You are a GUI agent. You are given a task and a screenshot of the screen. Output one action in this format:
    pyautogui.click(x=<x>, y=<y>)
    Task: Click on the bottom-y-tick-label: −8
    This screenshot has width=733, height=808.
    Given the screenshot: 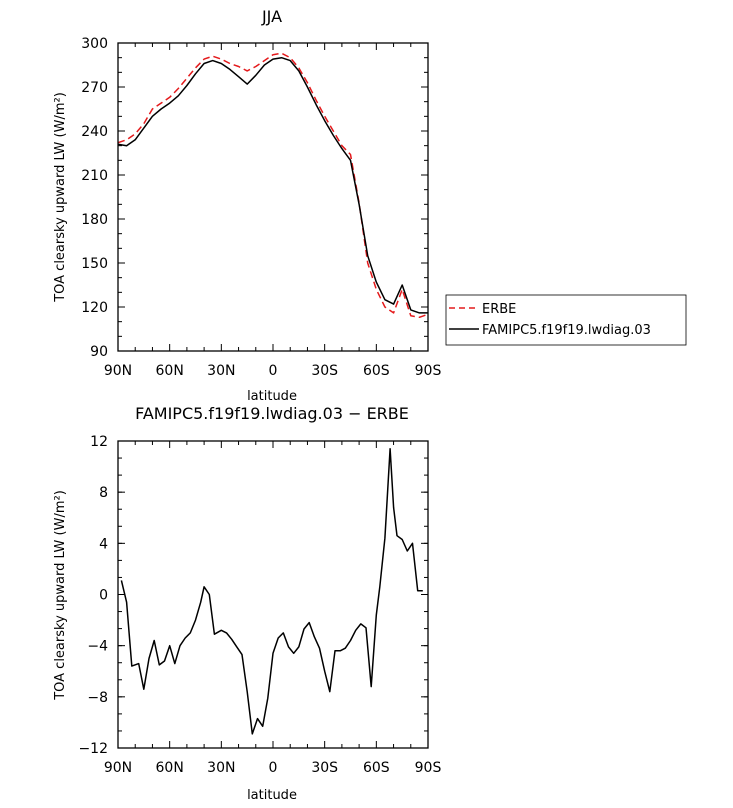 What is the action you would take?
    pyautogui.click(x=97, y=698)
    